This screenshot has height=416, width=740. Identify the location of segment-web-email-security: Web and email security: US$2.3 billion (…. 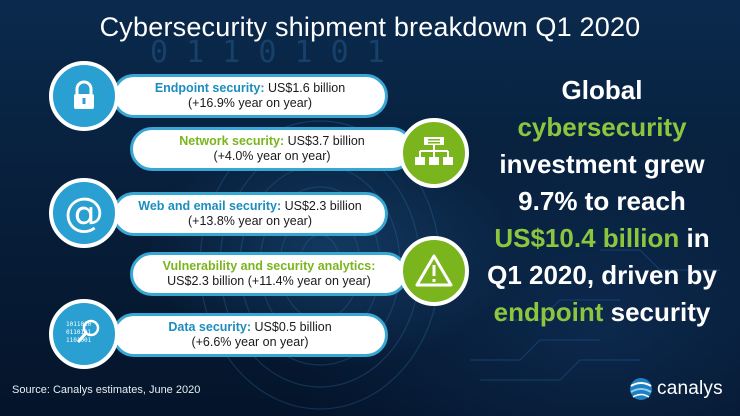
(250, 214).